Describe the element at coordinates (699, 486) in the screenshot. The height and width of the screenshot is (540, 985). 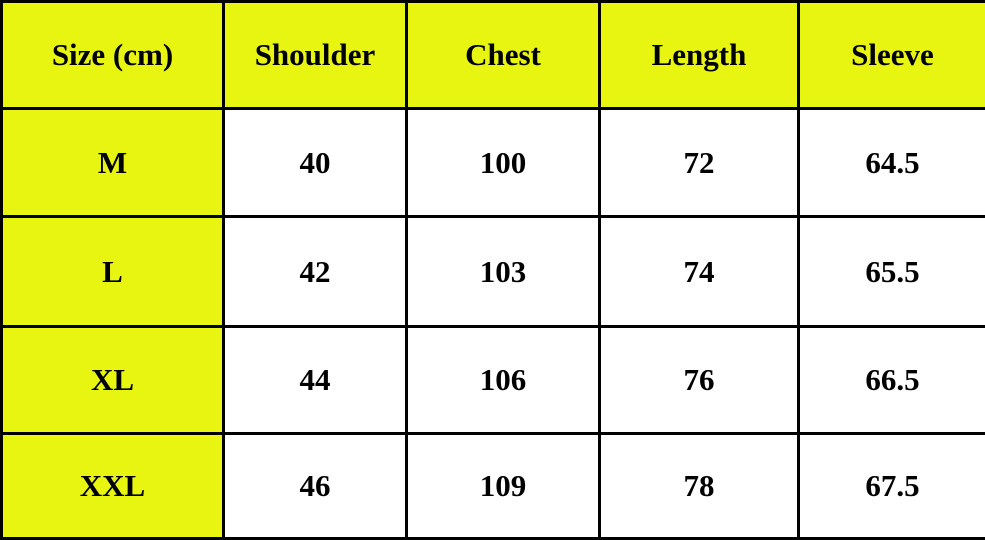
I see `length-cell: 78` at that location.